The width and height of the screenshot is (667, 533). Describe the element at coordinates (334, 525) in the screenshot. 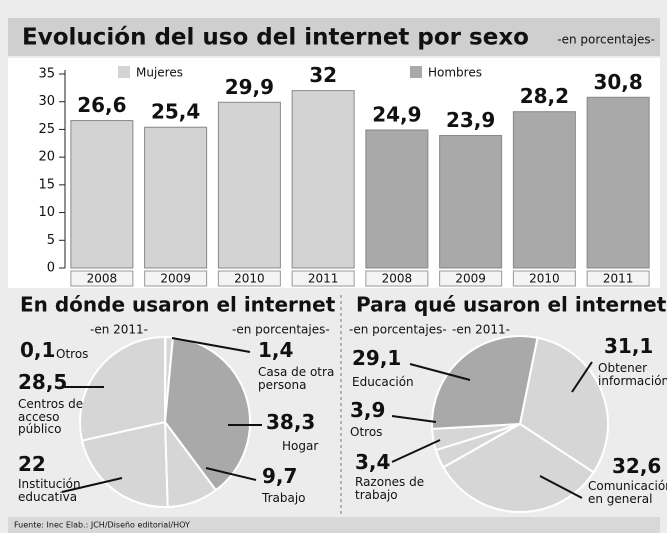

I see `footer-bar` at that location.